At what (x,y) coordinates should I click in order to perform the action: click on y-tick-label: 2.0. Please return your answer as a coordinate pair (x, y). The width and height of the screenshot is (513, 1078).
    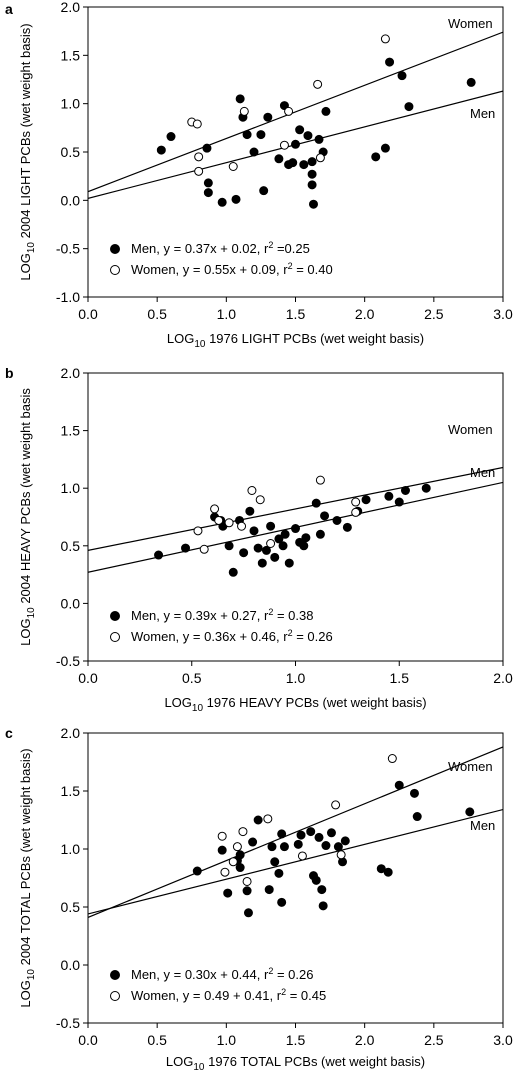
    Looking at the image, I should click on (71, 733).